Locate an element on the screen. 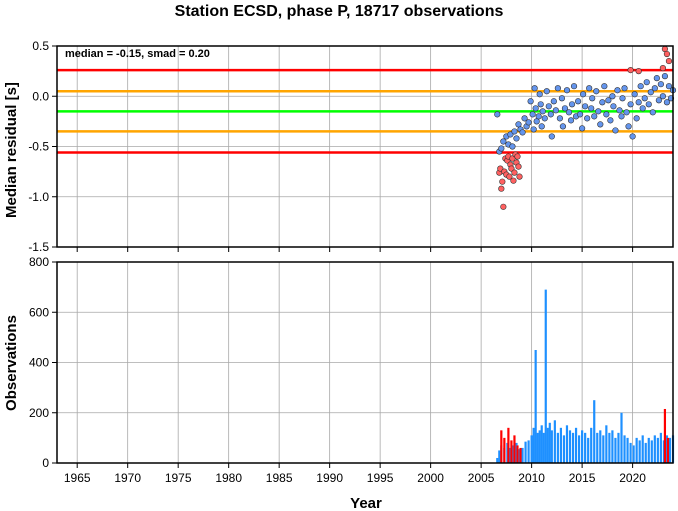 This screenshot has height=511, width=678. x-tick-label: 1980 is located at coordinates (228, 478).